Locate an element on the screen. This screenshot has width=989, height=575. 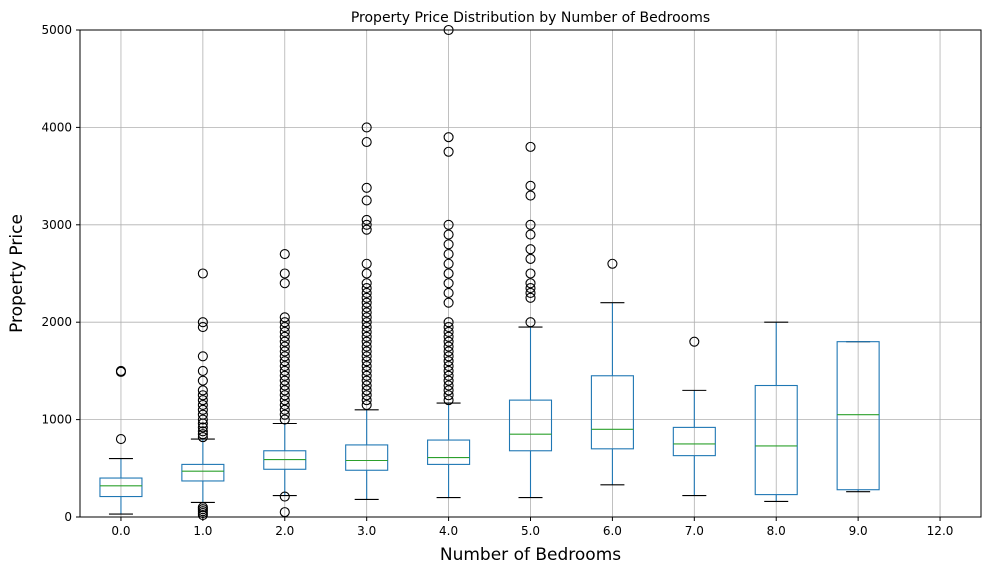
y-tick-label: 0 is located at coordinates (68, 517).